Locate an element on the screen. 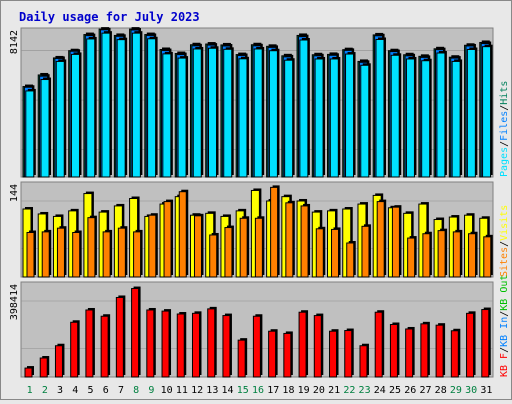 The height and width of the screenshot is (404, 512). x-tick-label-12: 12 is located at coordinates (197, 390).